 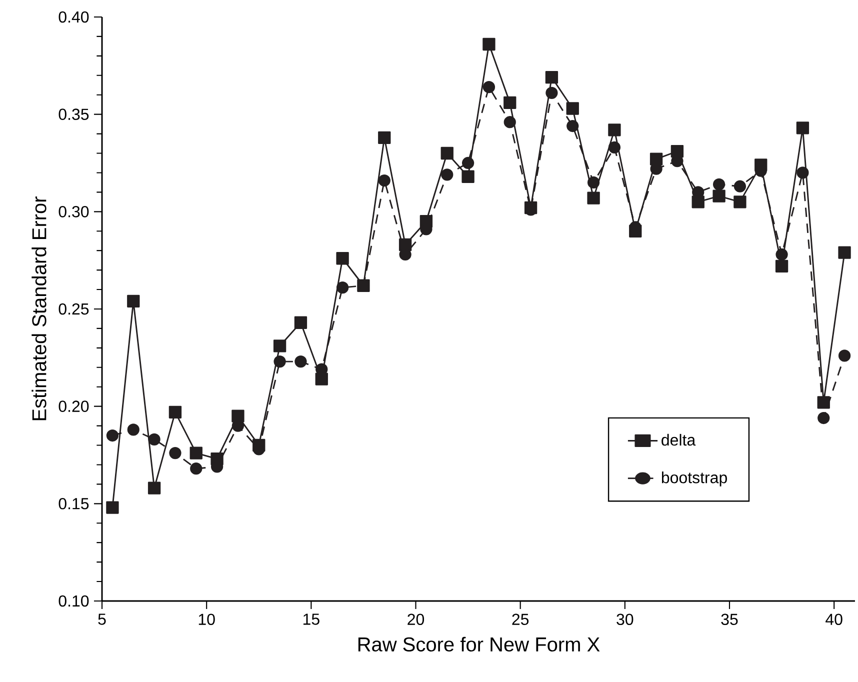 What do you see at coordinates (694, 479) in the screenshot?
I see `legend-label: bootstrap` at bounding box center [694, 479].